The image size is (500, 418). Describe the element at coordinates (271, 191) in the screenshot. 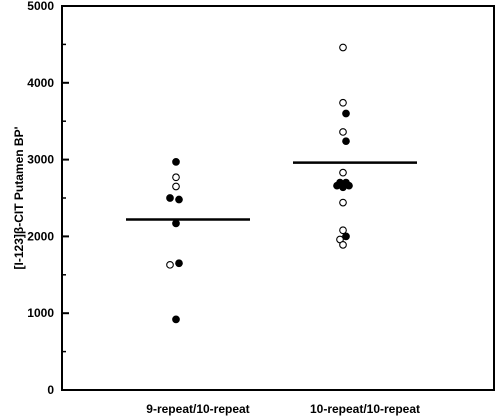

I see `mean-lines` at that location.